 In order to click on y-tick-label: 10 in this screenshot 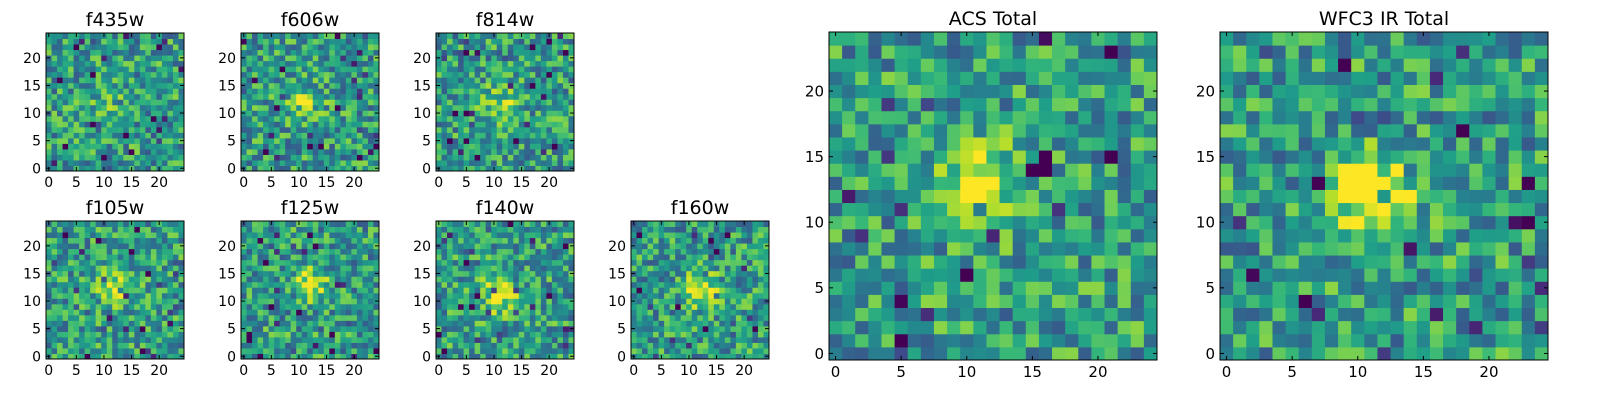, I will do `click(227, 114)`.